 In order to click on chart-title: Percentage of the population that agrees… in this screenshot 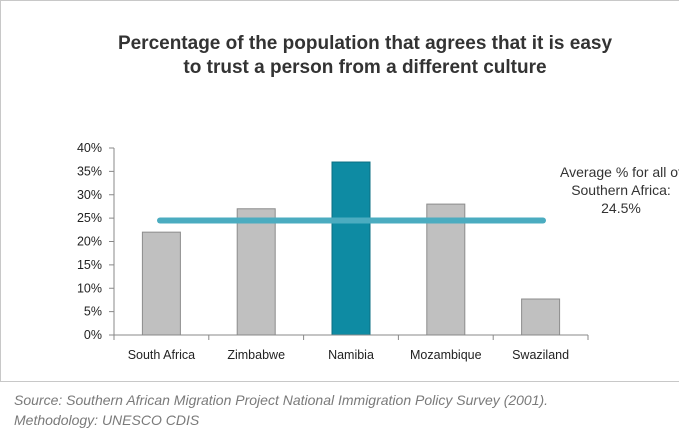, I will do `click(365, 55)`.